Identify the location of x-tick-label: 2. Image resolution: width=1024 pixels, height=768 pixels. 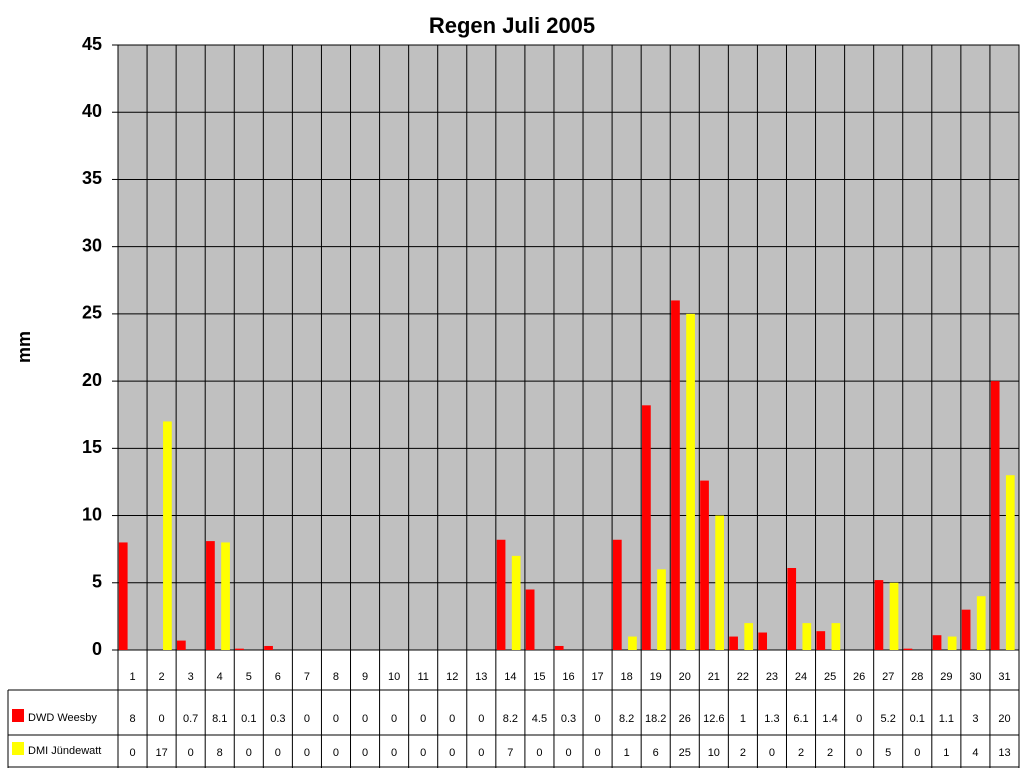
(162, 677).